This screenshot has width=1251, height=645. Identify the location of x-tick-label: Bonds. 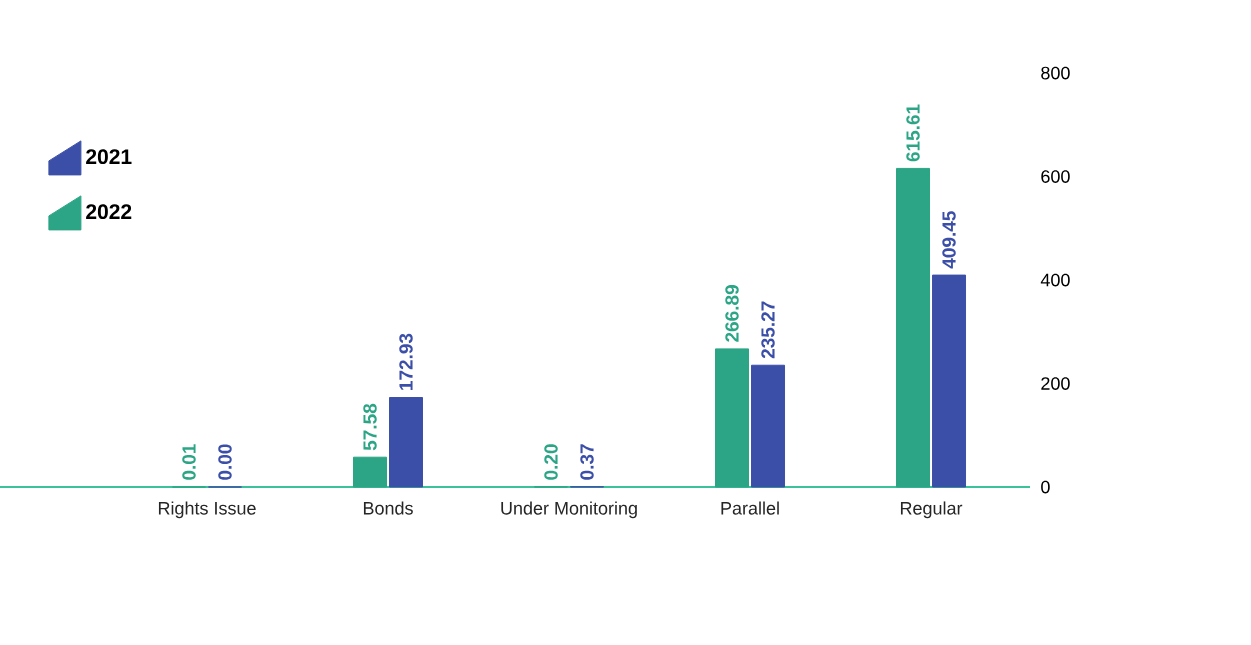
(388, 508).